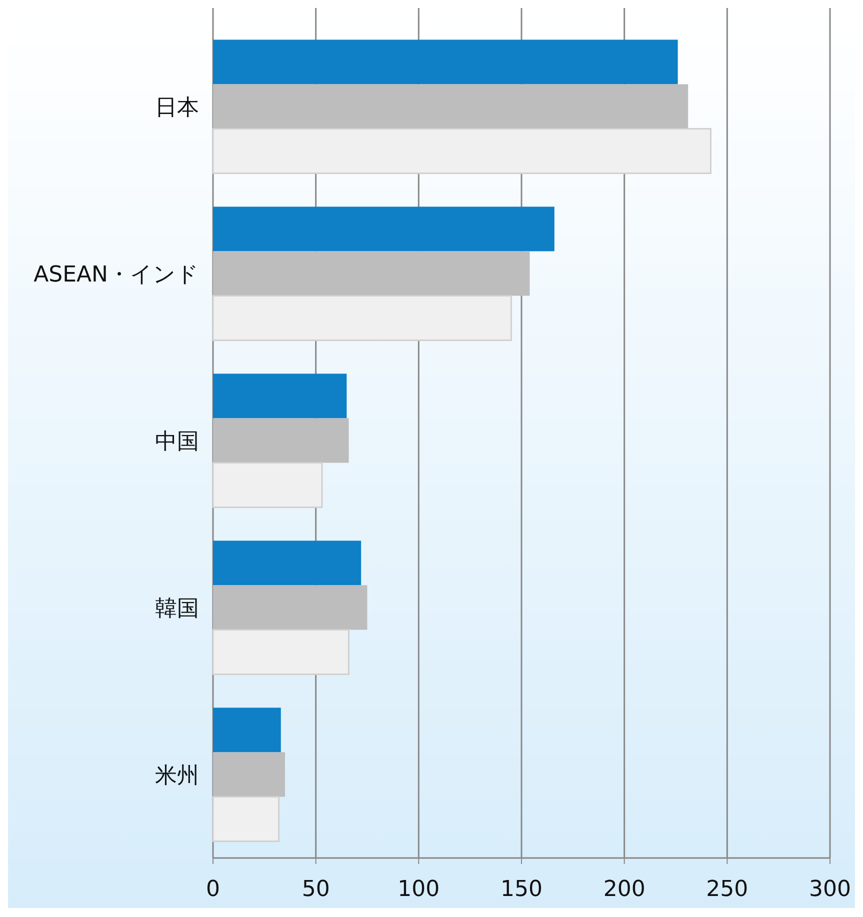 This screenshot has height=917, width=863. I want to click on y-tick-label: 韓国, so click(177, 609).